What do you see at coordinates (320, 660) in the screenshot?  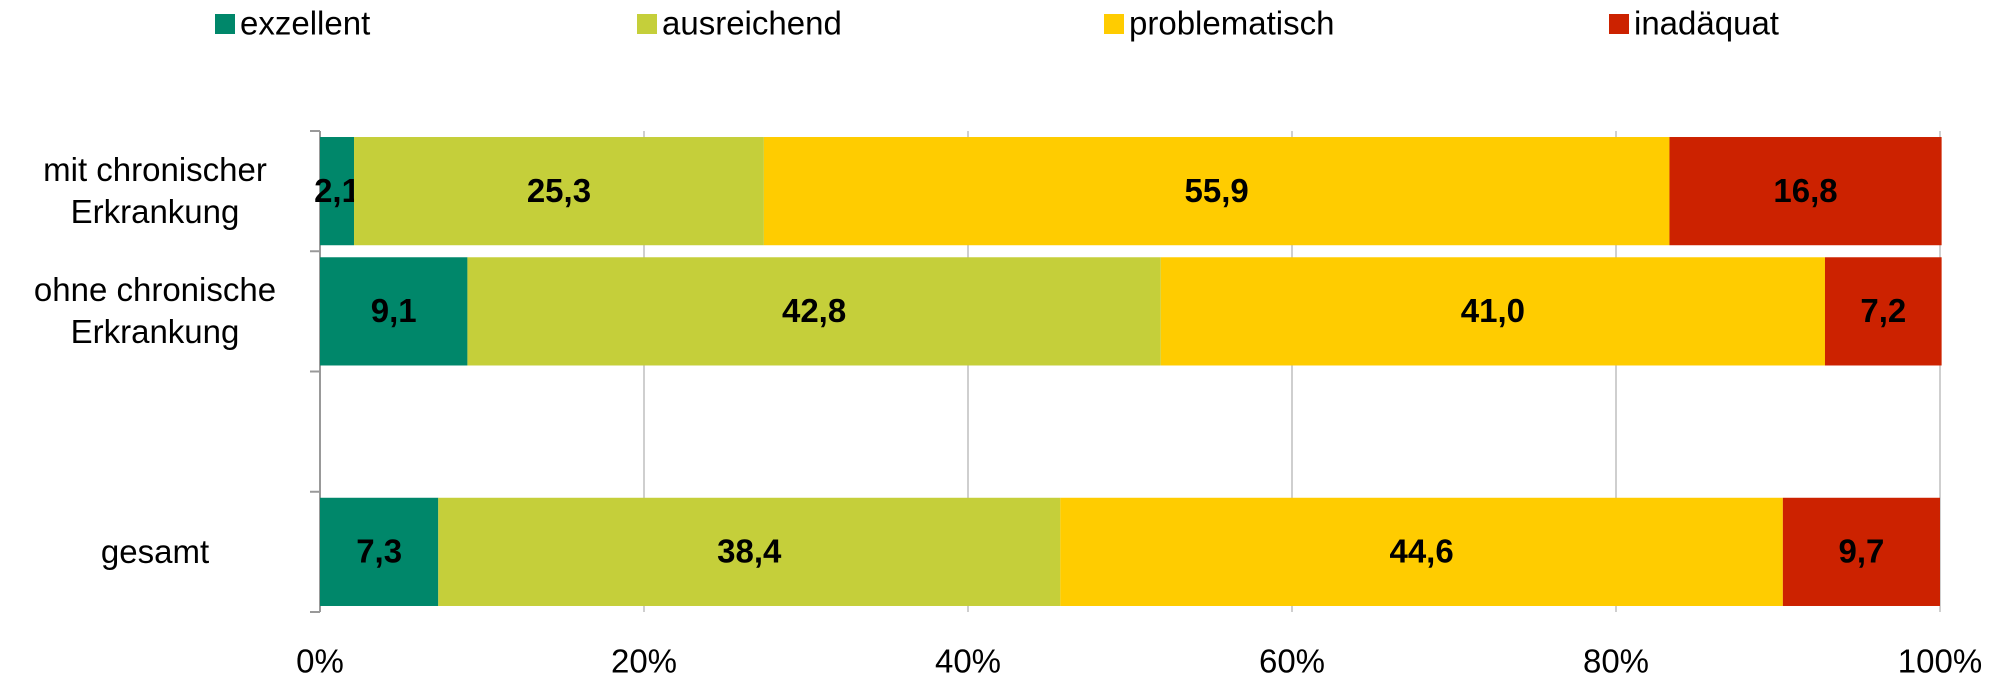 I see `x-tick-label: 0%` at bounding box center [320, 660].